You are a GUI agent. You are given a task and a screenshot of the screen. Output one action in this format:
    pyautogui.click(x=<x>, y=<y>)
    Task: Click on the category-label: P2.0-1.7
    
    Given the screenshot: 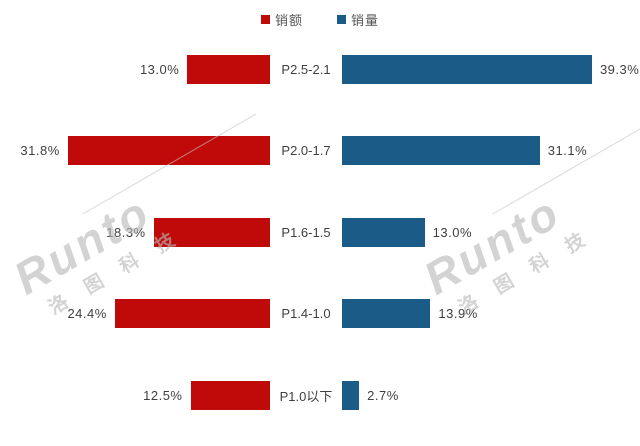 What is the action you would take?
    pyautogui.click(x=306, y=150)
    